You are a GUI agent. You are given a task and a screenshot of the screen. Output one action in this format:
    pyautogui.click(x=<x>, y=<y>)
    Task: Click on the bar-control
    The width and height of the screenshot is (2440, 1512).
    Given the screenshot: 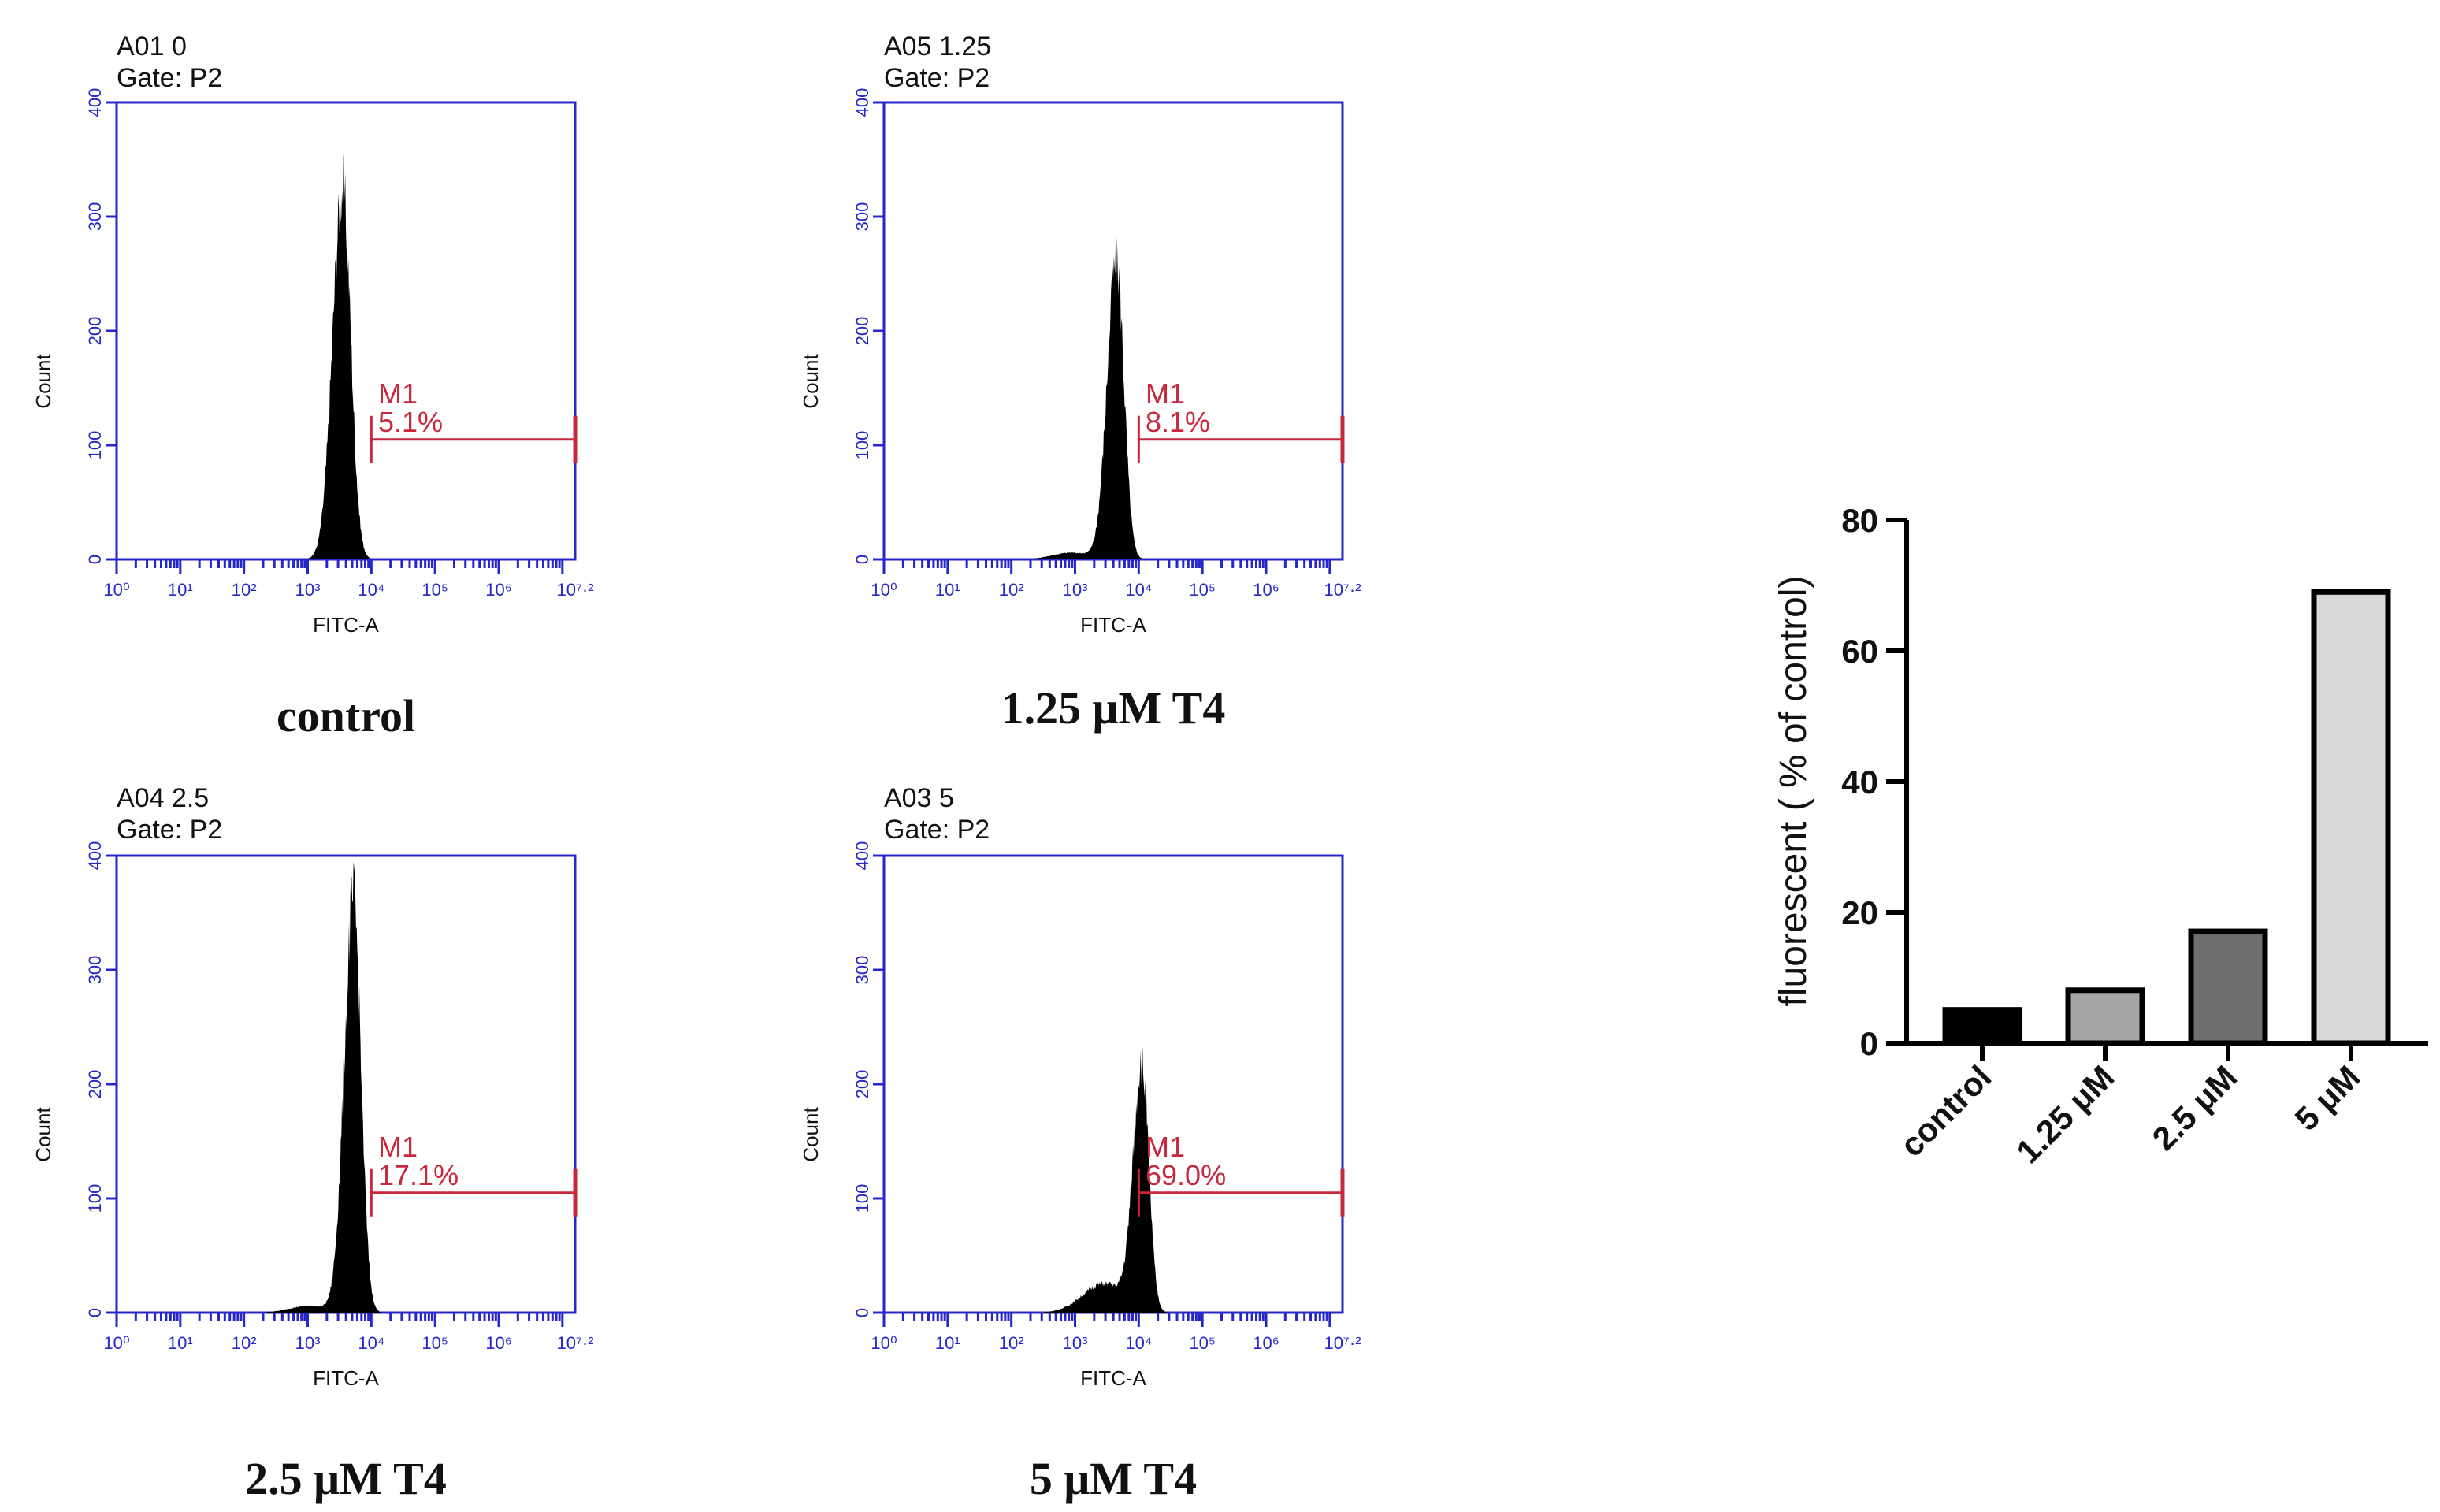 What is the action you would take?
    pyautogui.click(x=1982, y=1026)
    